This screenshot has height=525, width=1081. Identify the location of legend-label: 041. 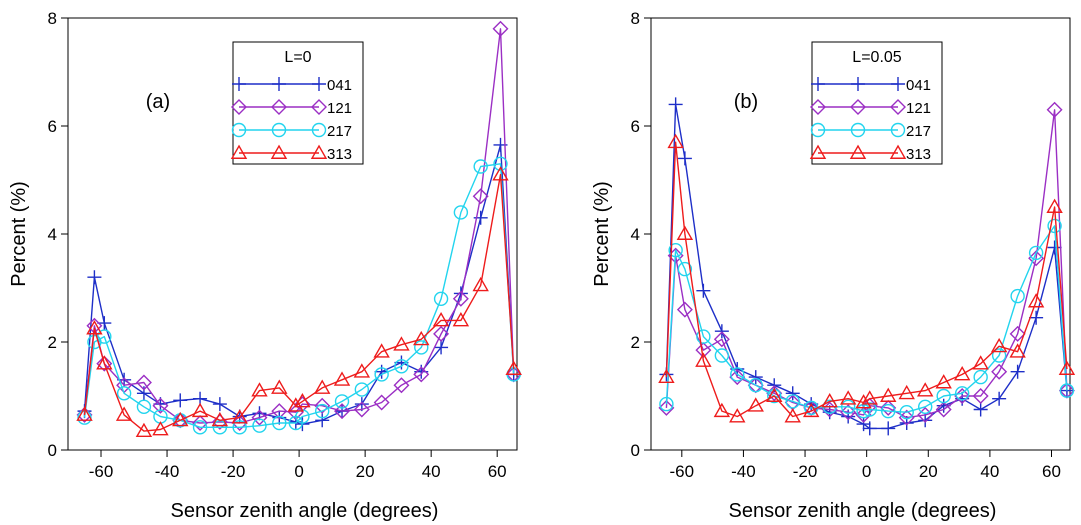
(918, 85).